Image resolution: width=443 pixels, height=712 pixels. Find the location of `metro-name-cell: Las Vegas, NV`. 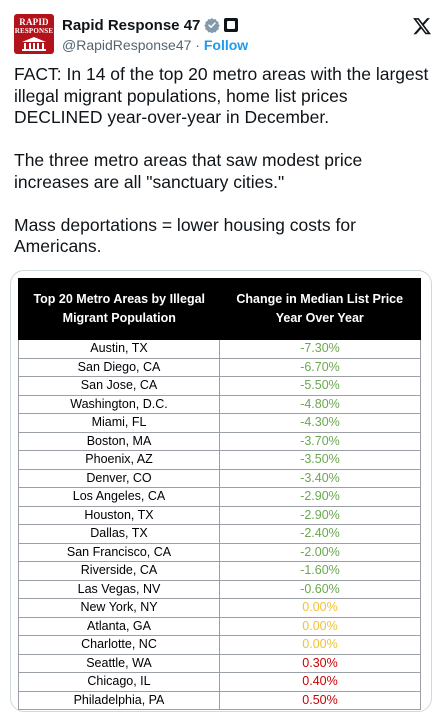

metro-name-cell: Las Vegas, NV is located at coordinates (119, 589).